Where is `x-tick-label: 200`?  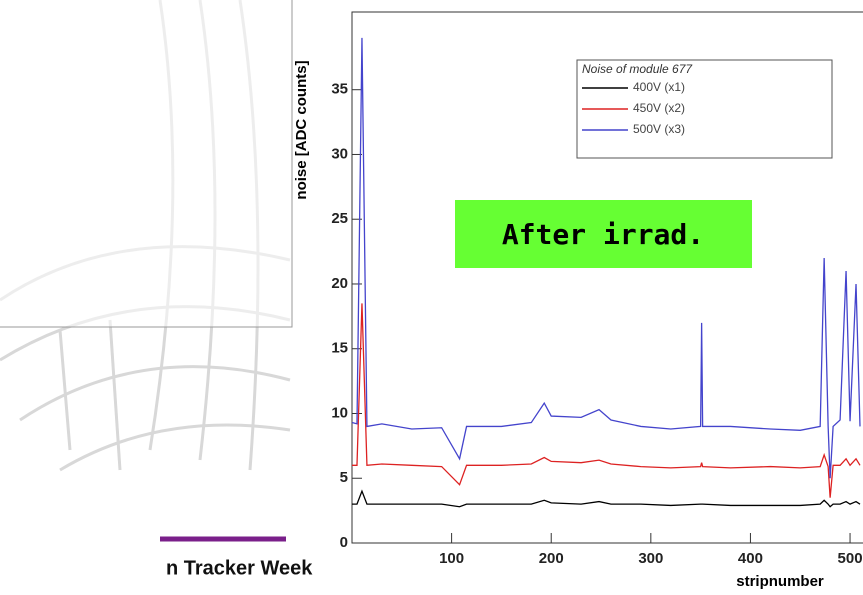
x-tick-label: 200 is located at coordinates (551, 558).